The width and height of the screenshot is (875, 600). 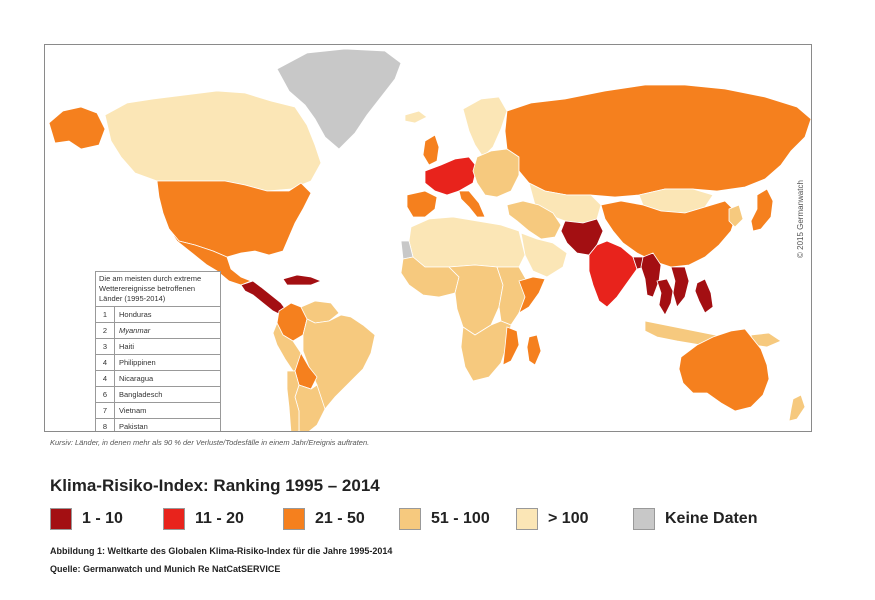 I want to click on legend-item-over-100: > 100, so click(x=552, y=519).